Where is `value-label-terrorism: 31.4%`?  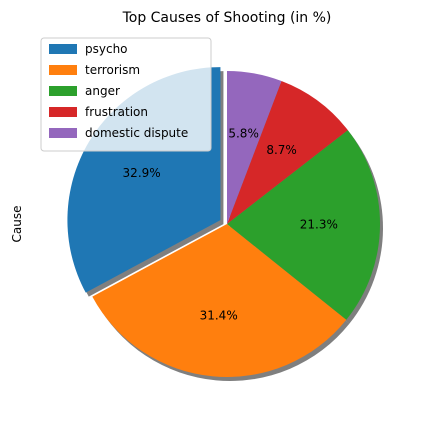
value-label-terrorism: 31.4% is located at coordinates (219, 315).